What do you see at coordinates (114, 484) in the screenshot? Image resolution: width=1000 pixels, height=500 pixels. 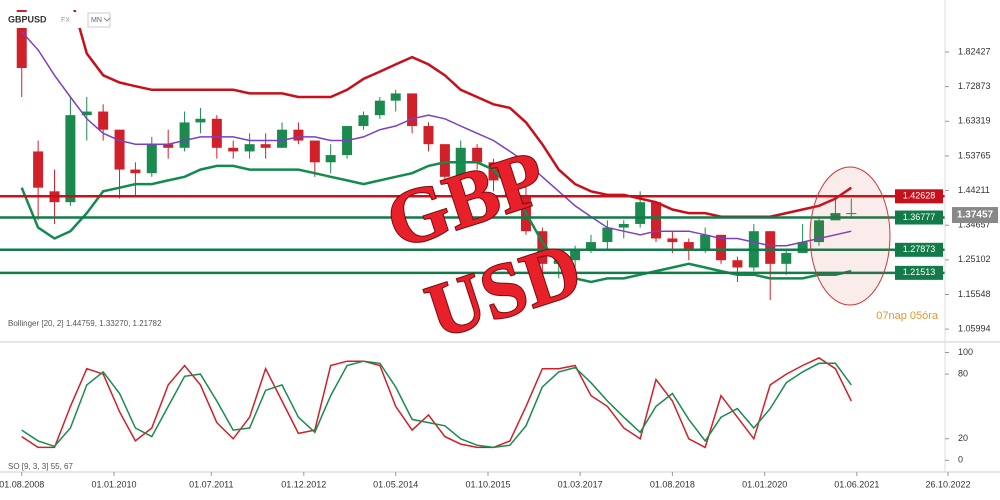 I see `x-tick-label: 01.01.2010` at bounding box center [114, 484].